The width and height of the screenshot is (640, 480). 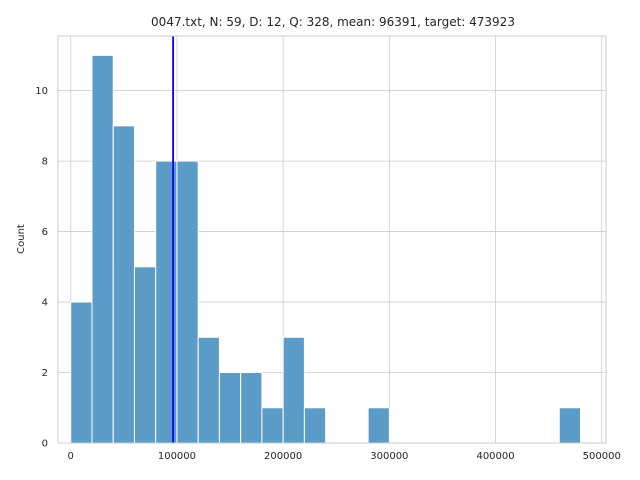 What do you see at coordinates (71, 456) in the screenshot?
I see `x-tick-label: 0` at bounding box center [71, 456].